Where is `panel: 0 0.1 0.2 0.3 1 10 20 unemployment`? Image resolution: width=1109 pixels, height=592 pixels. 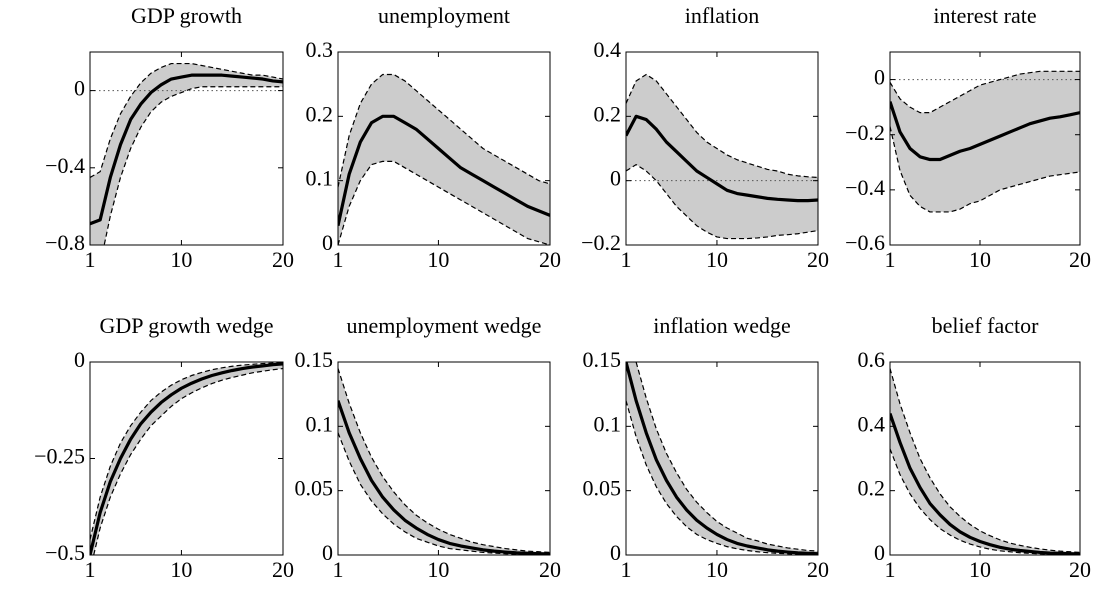 panel: 0 0.1 0.2 0.3 1 10 20 unemployment is located at coordinates (434, 137).